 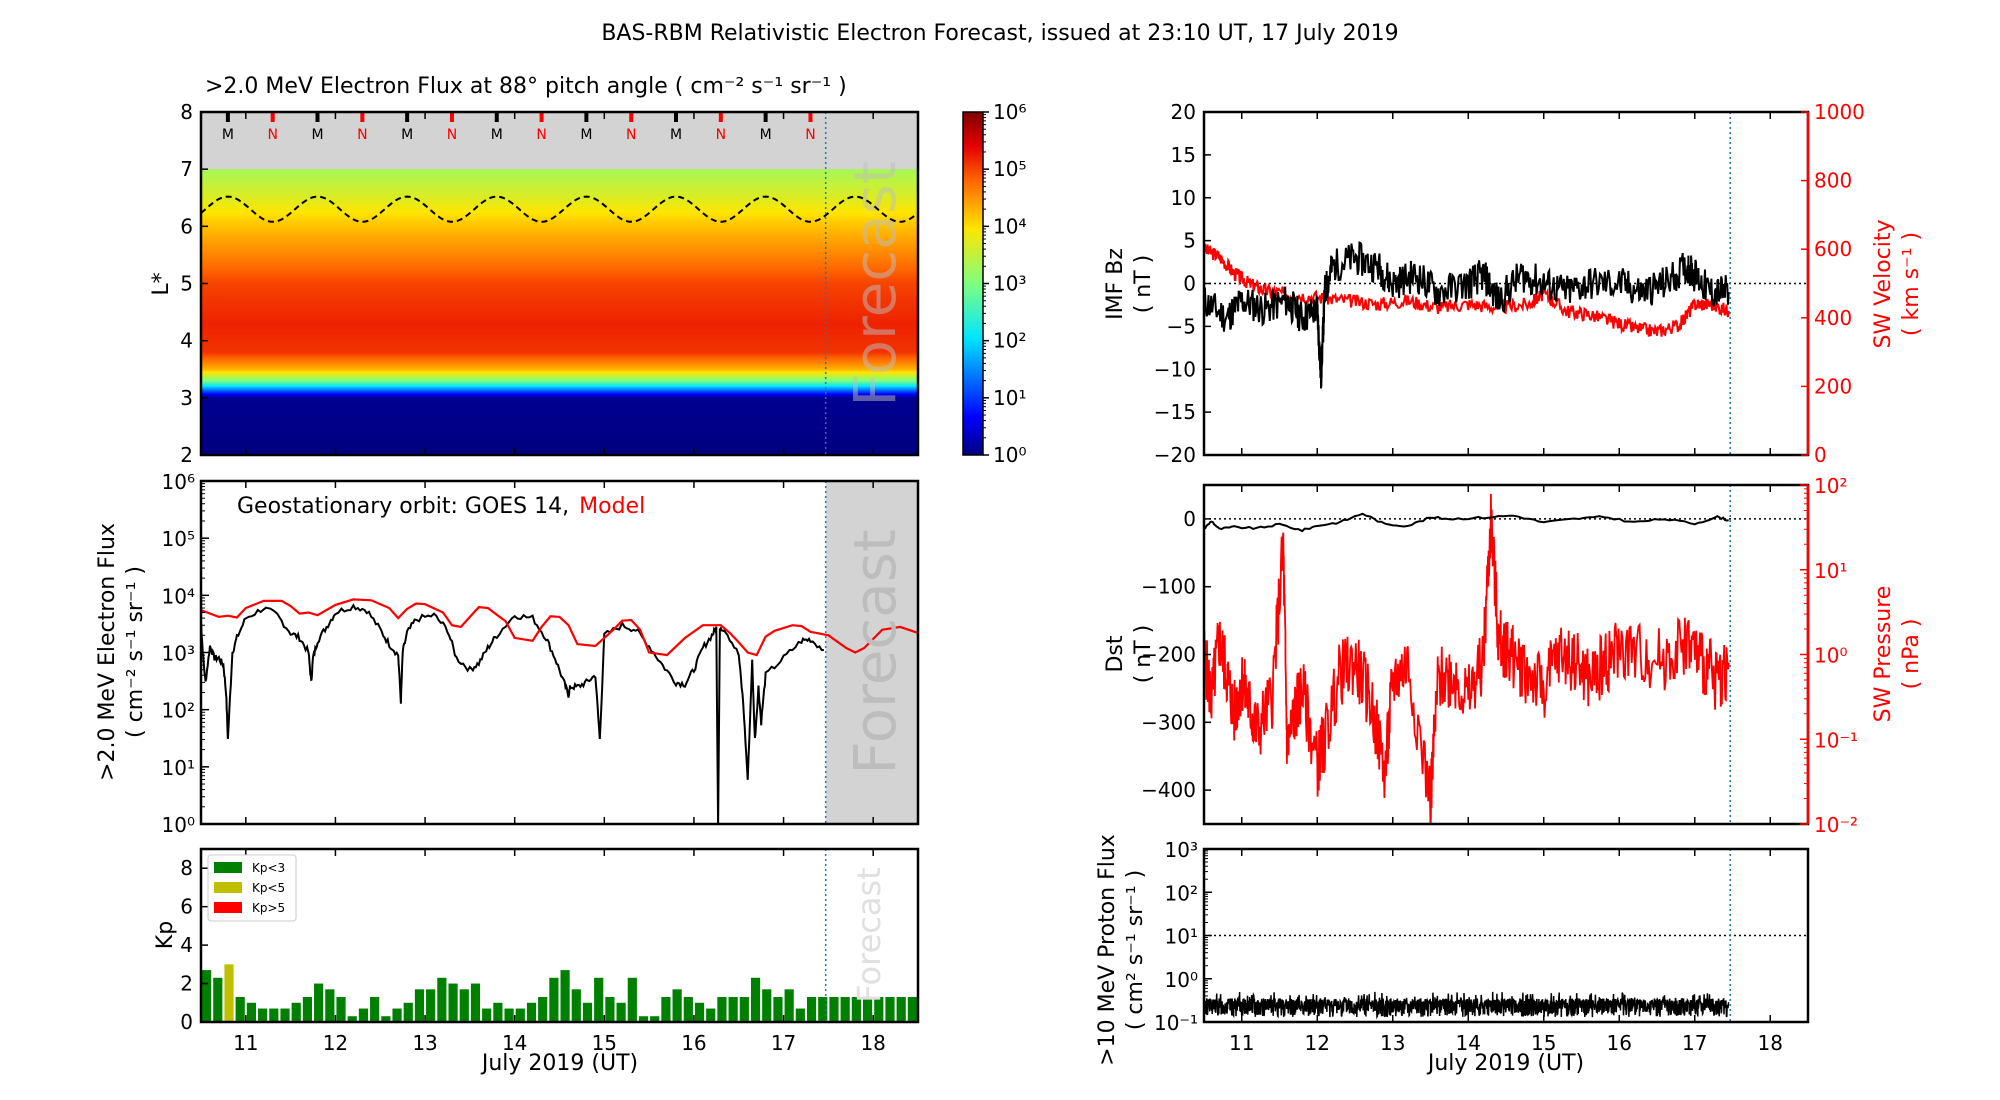 What do you see at coordinates (178, 768) in the screenshot?
I see `y-tick-label: 10¹` at bounding box center [178, 768].